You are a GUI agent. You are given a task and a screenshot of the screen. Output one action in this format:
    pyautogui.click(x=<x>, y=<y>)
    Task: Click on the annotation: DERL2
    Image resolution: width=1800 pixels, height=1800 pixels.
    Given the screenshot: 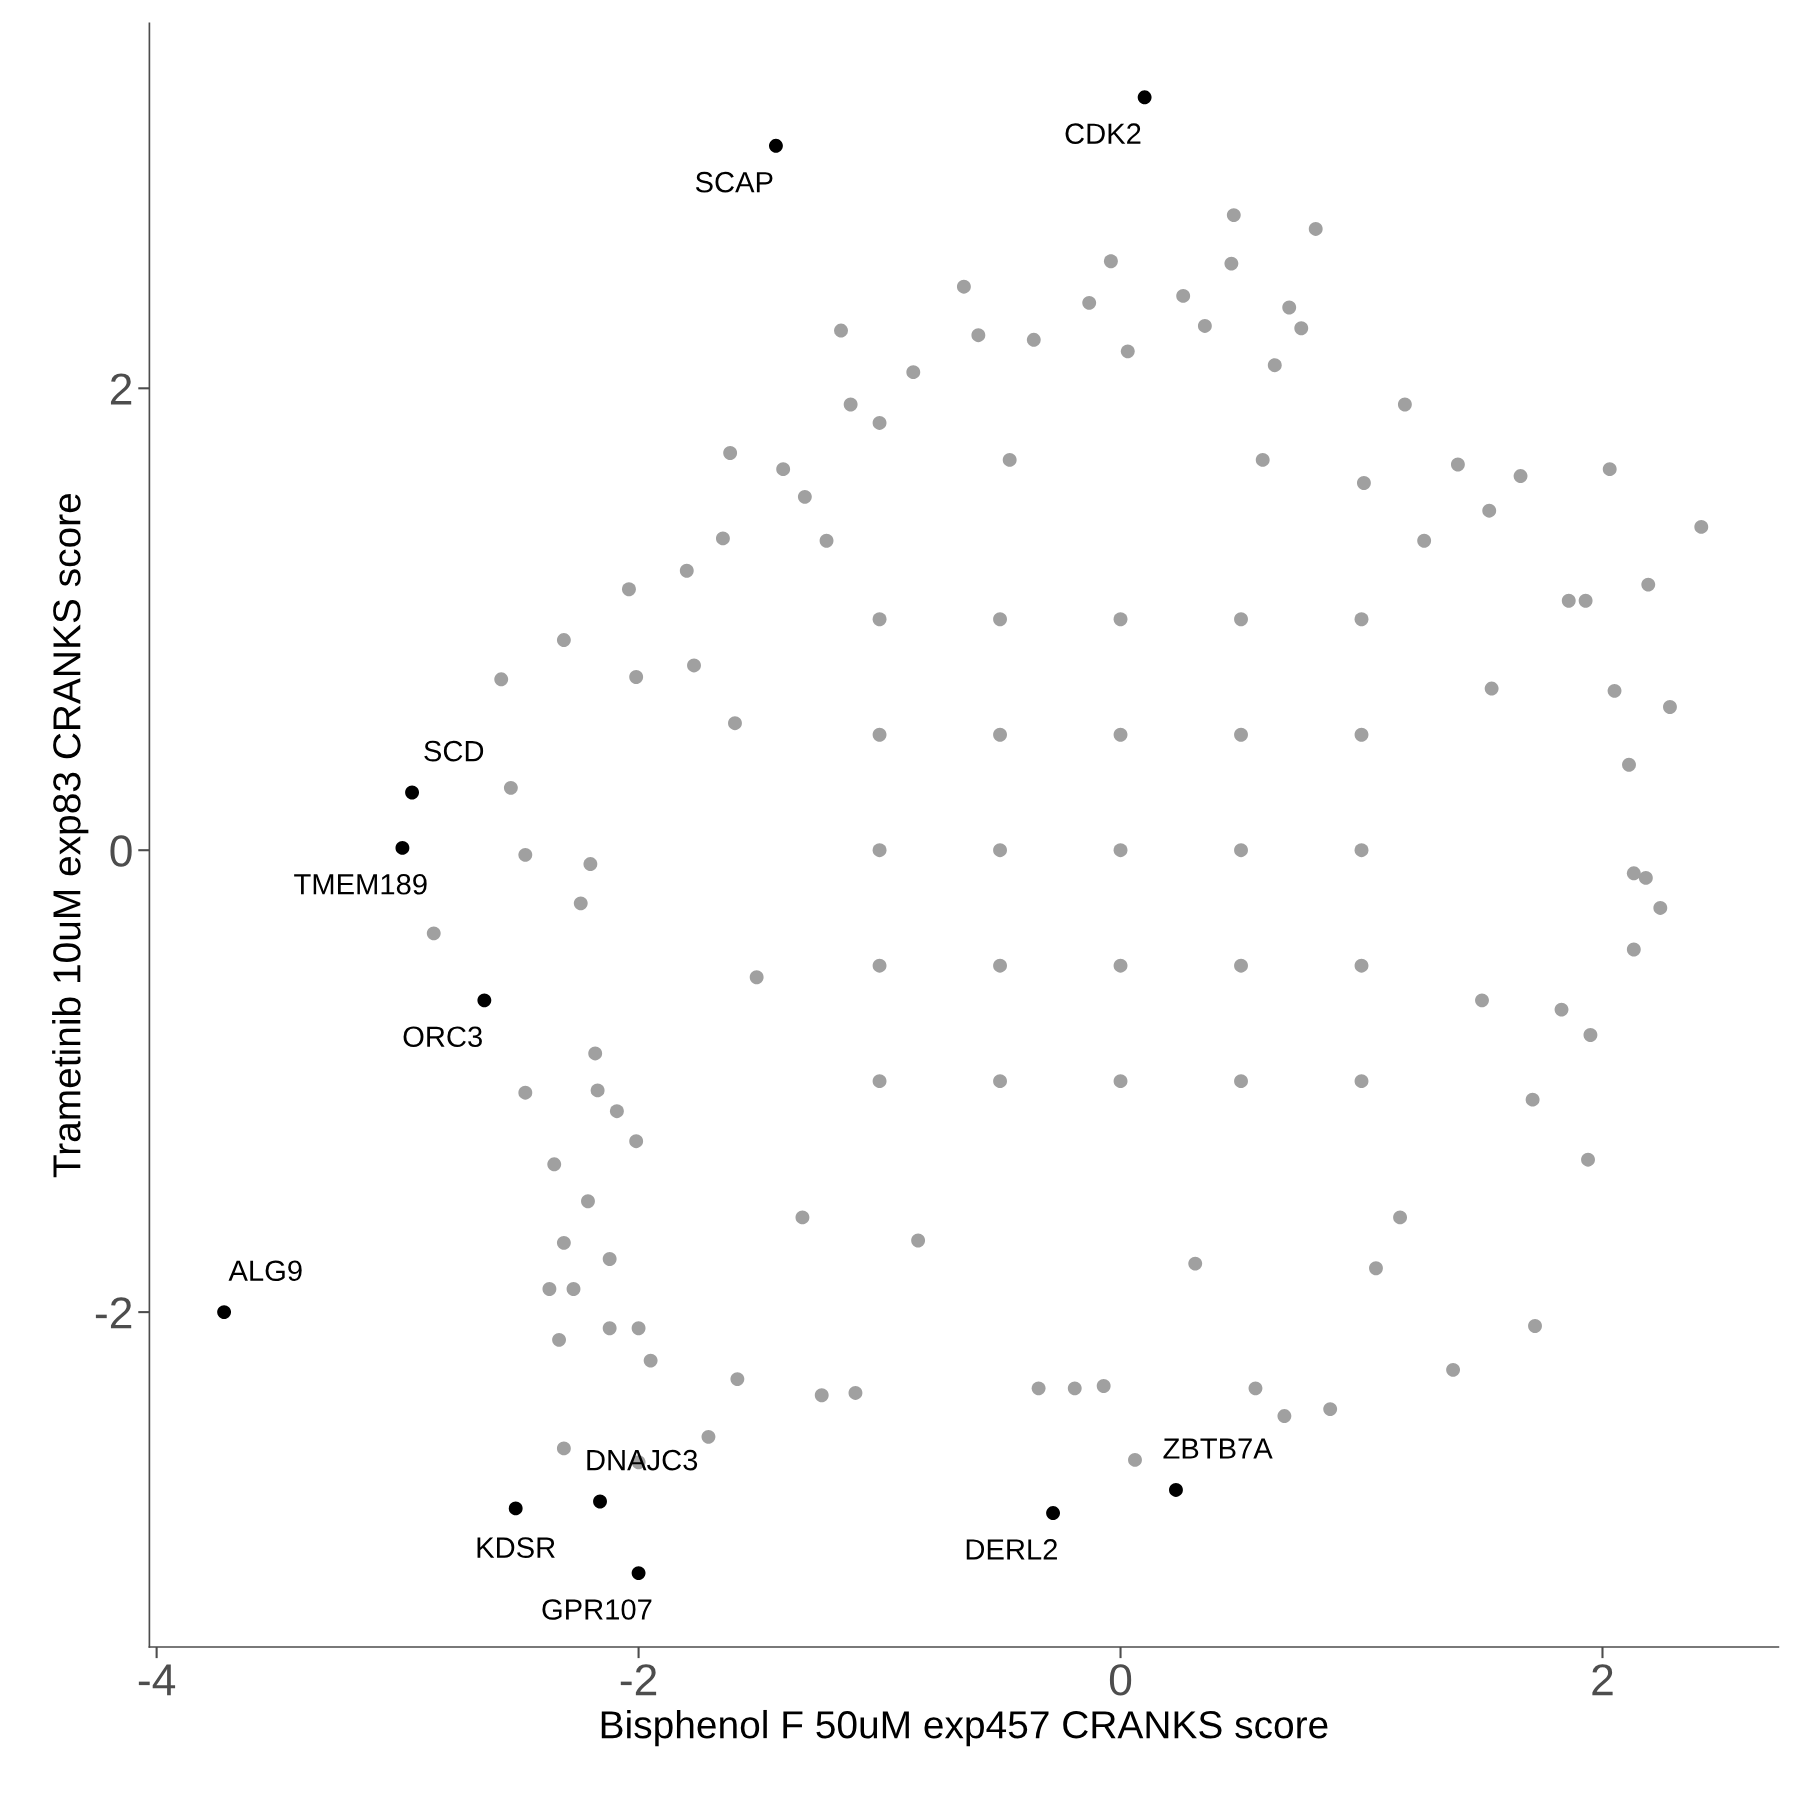 What is the action you would take?
    pyautogui.click(x=1011, y=1549)
    